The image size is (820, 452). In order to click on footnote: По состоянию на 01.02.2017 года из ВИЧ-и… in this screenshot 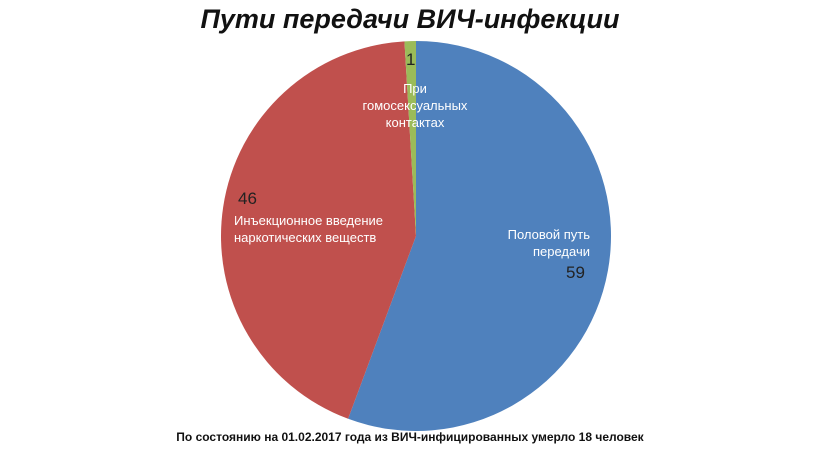, I will do `click(410, 437)`.